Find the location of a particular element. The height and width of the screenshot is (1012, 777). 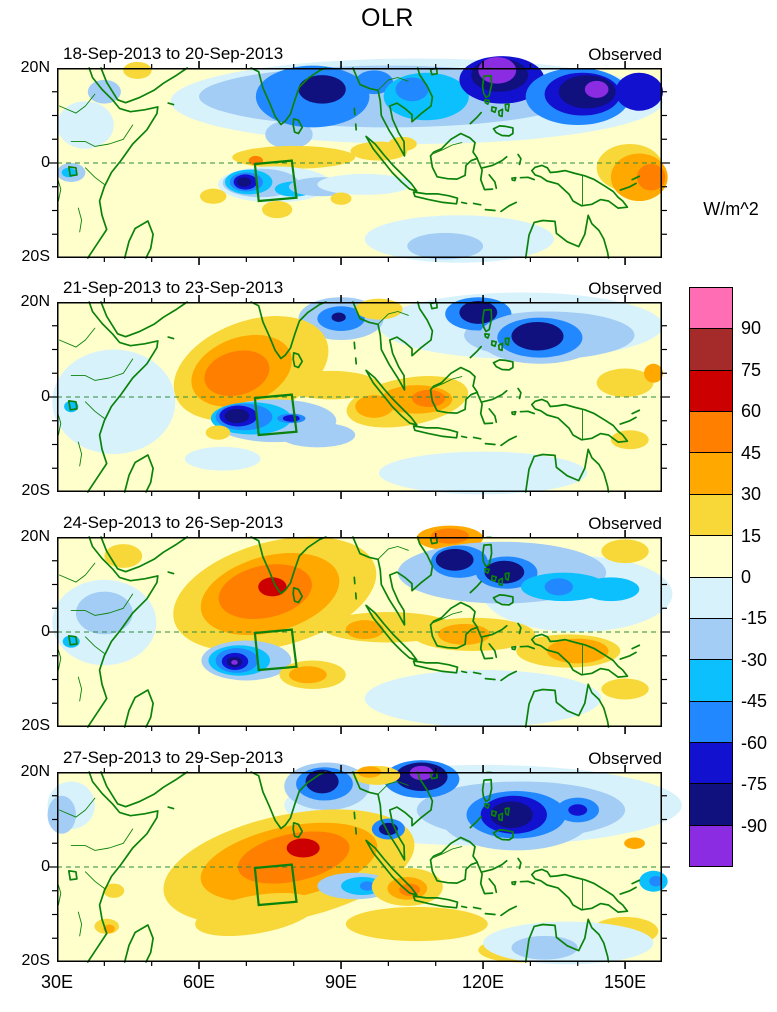

colorbar-tick-label: 0 is located at coordinates (746, 577).